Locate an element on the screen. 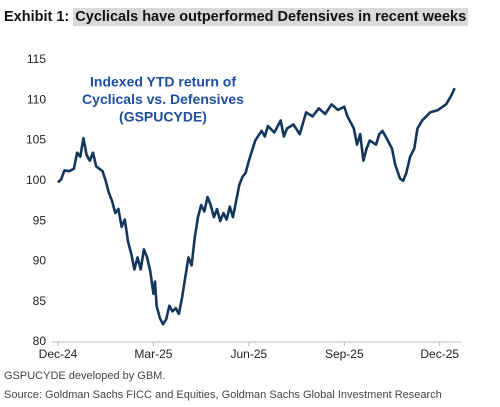  x-tick-label: Dec-25 is located at coordinates (439, 354).